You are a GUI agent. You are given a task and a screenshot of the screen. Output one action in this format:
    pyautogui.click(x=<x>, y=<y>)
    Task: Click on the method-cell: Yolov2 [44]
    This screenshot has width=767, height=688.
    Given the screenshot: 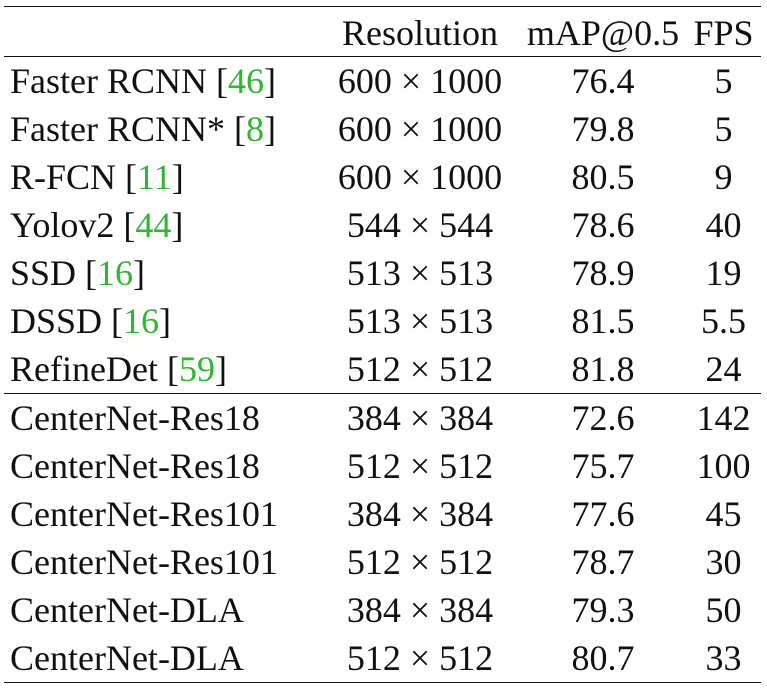 What is the action you would take?
    pyautogui.click(x=97, y=225)
    